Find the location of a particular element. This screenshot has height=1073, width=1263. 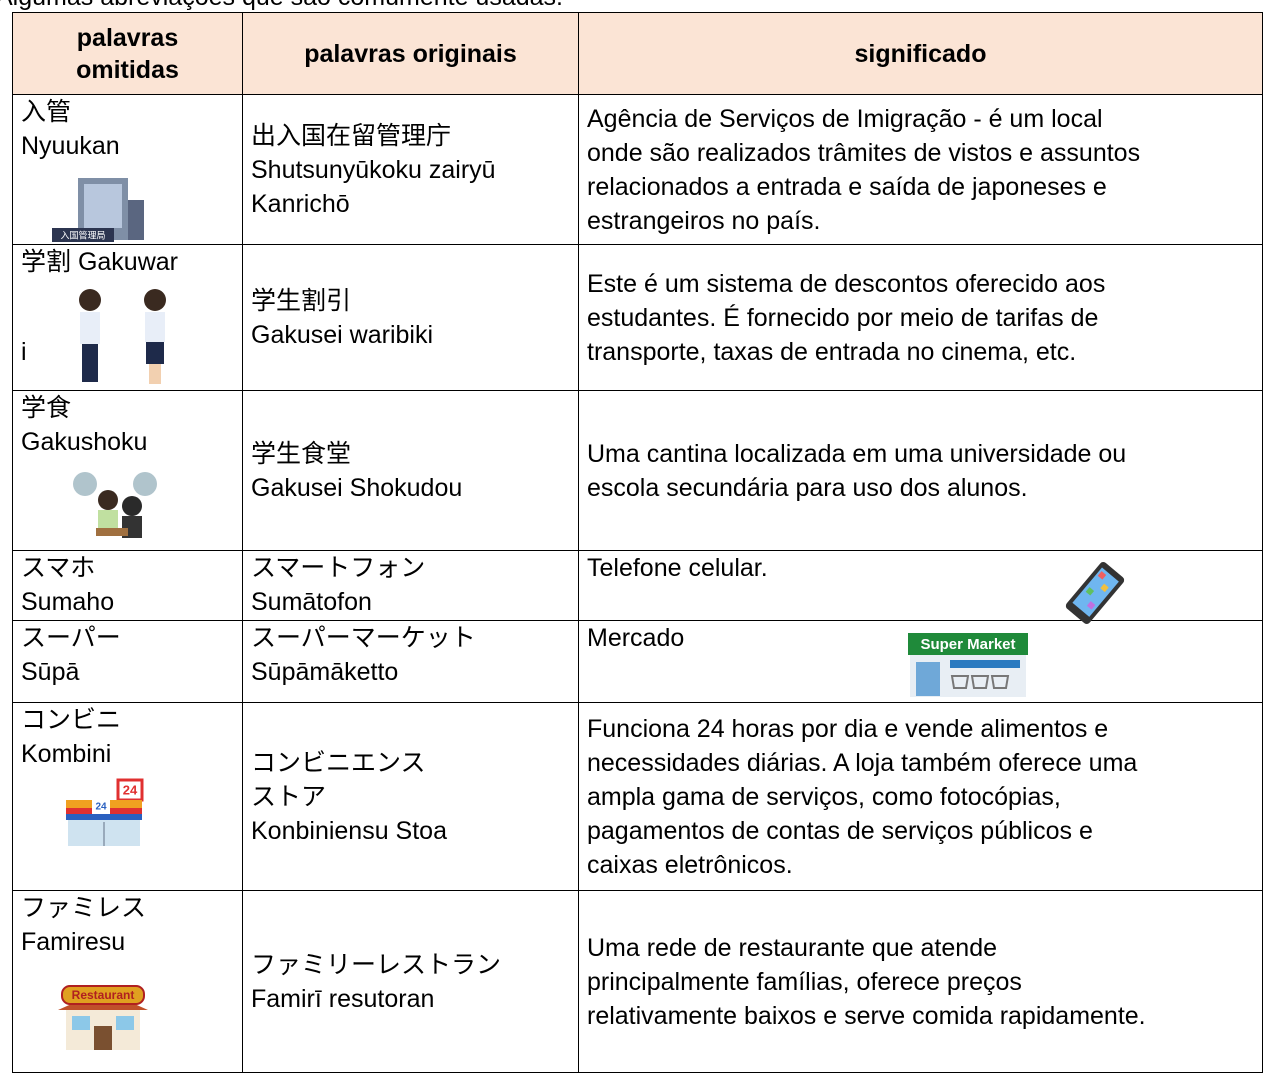

table-cell: Mercado is located at coordinates (920, 661).